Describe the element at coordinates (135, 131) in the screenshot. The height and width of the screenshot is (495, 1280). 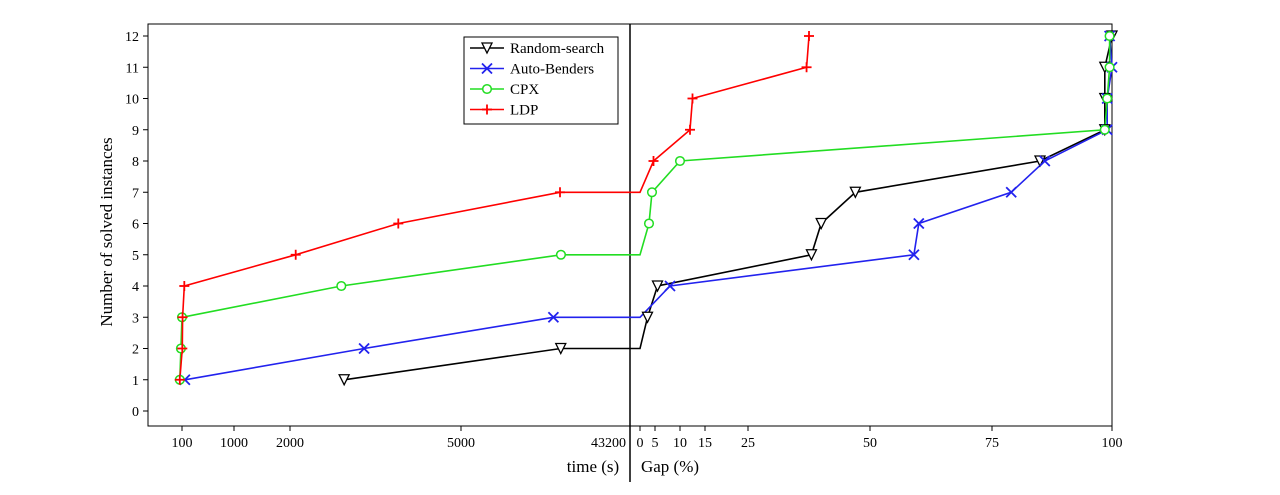
I see `y-tick-label: 9` at that location.